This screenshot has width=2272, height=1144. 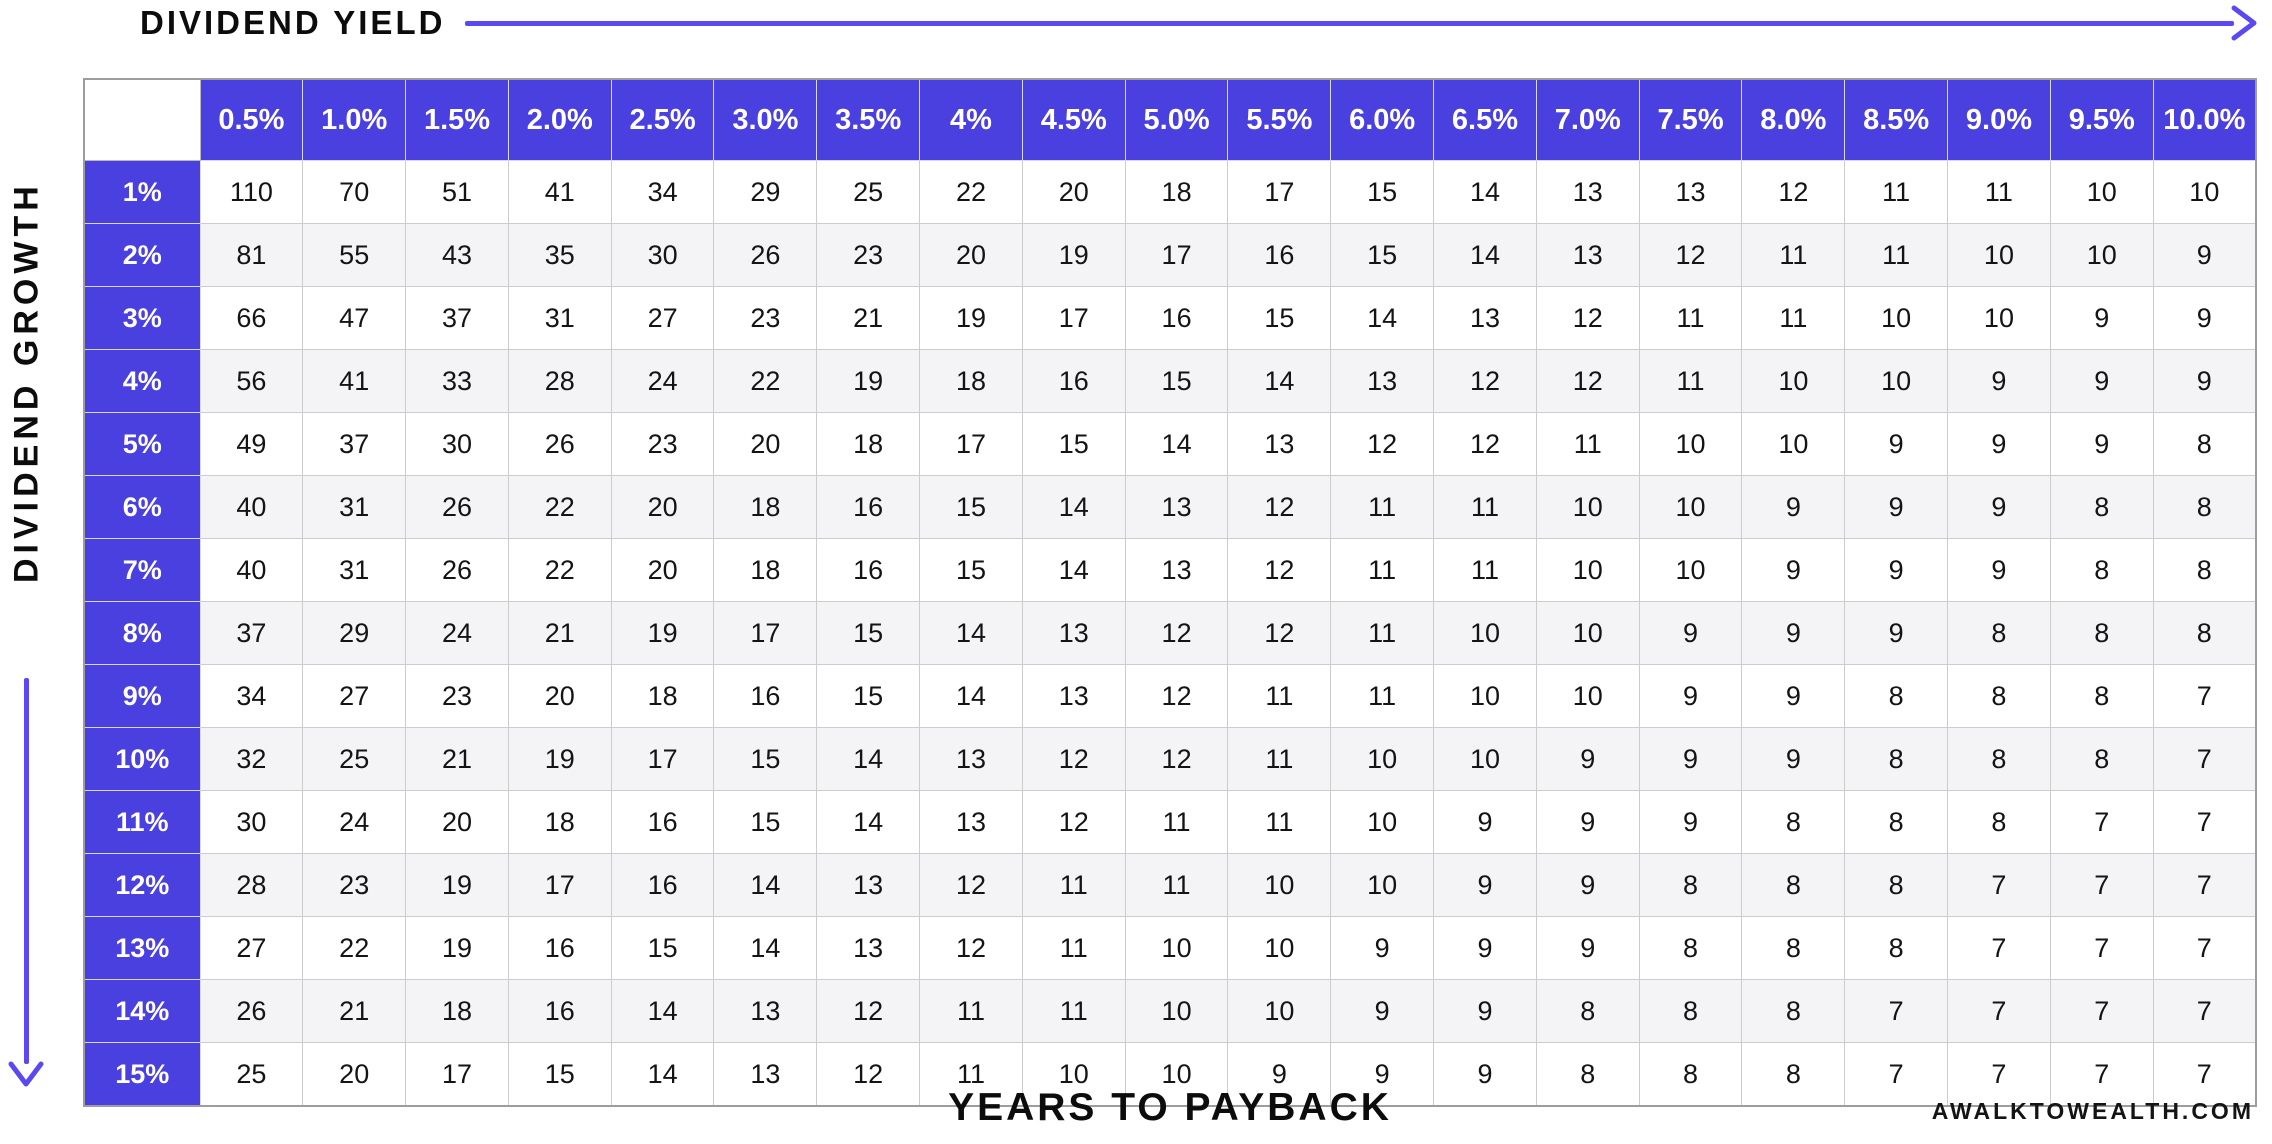 I want to click on table-cell: 22, so click(x=971, y=192).